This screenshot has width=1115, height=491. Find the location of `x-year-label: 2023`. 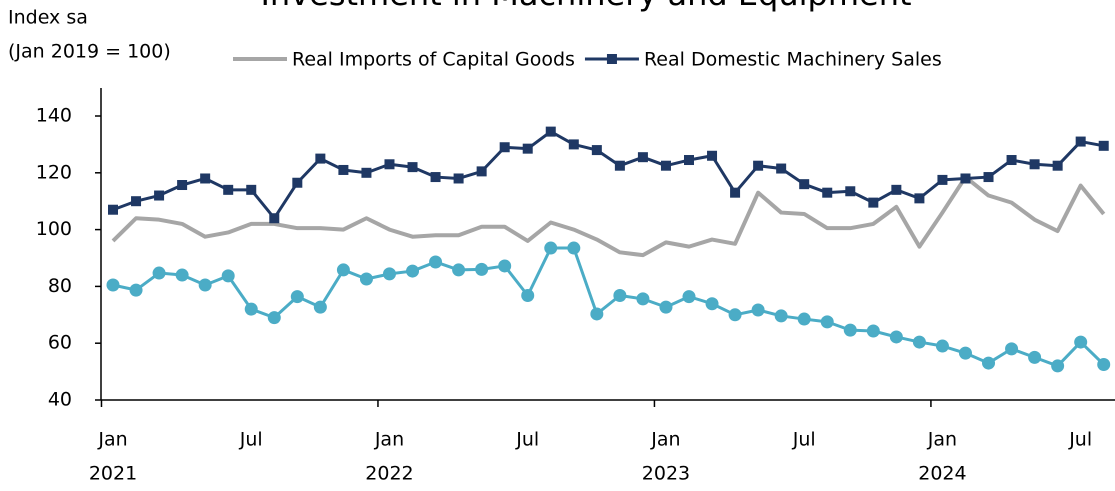

x-year-label: 2023 is located at coordinates (666, 474).